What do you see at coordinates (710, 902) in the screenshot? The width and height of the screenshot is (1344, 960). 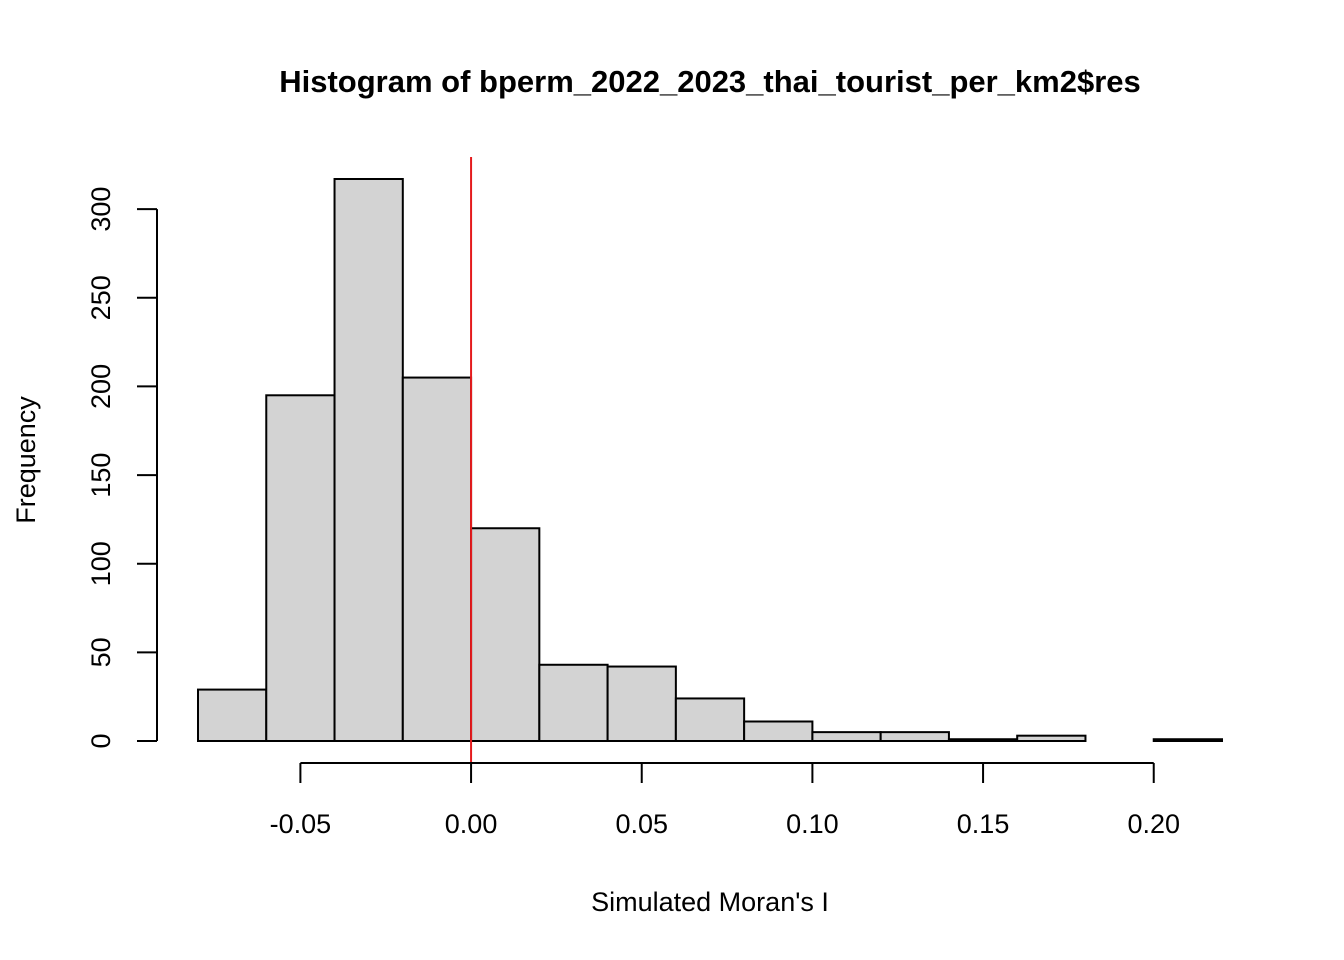 I see `x-axis-label: Simulated Moran's I` at bounding box center [710, 902].